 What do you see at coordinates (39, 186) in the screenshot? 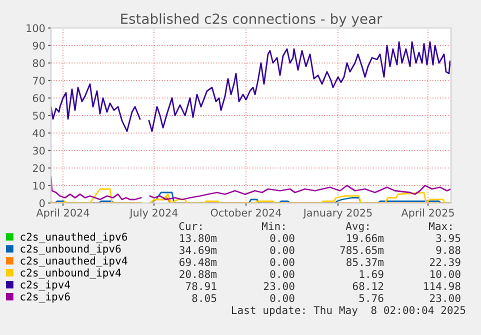
I see `y-tick-label: 10` at bounding box center [39, 186].